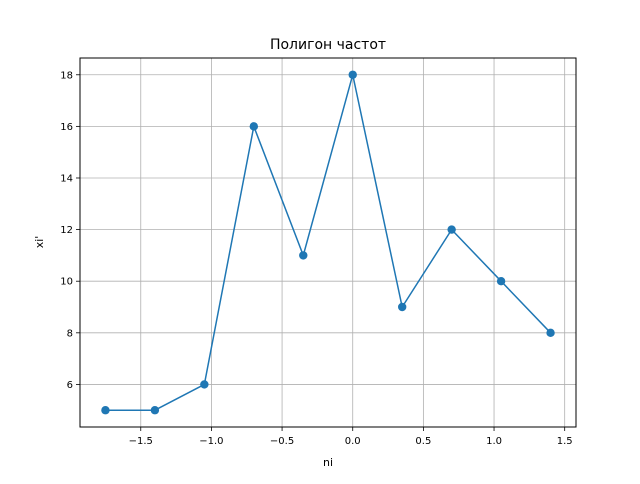 This screenshot has width=640, height=484. Describe the element at coordinates (66, 75) in the screenshot. I see `y-tick-label: 18` at that location.